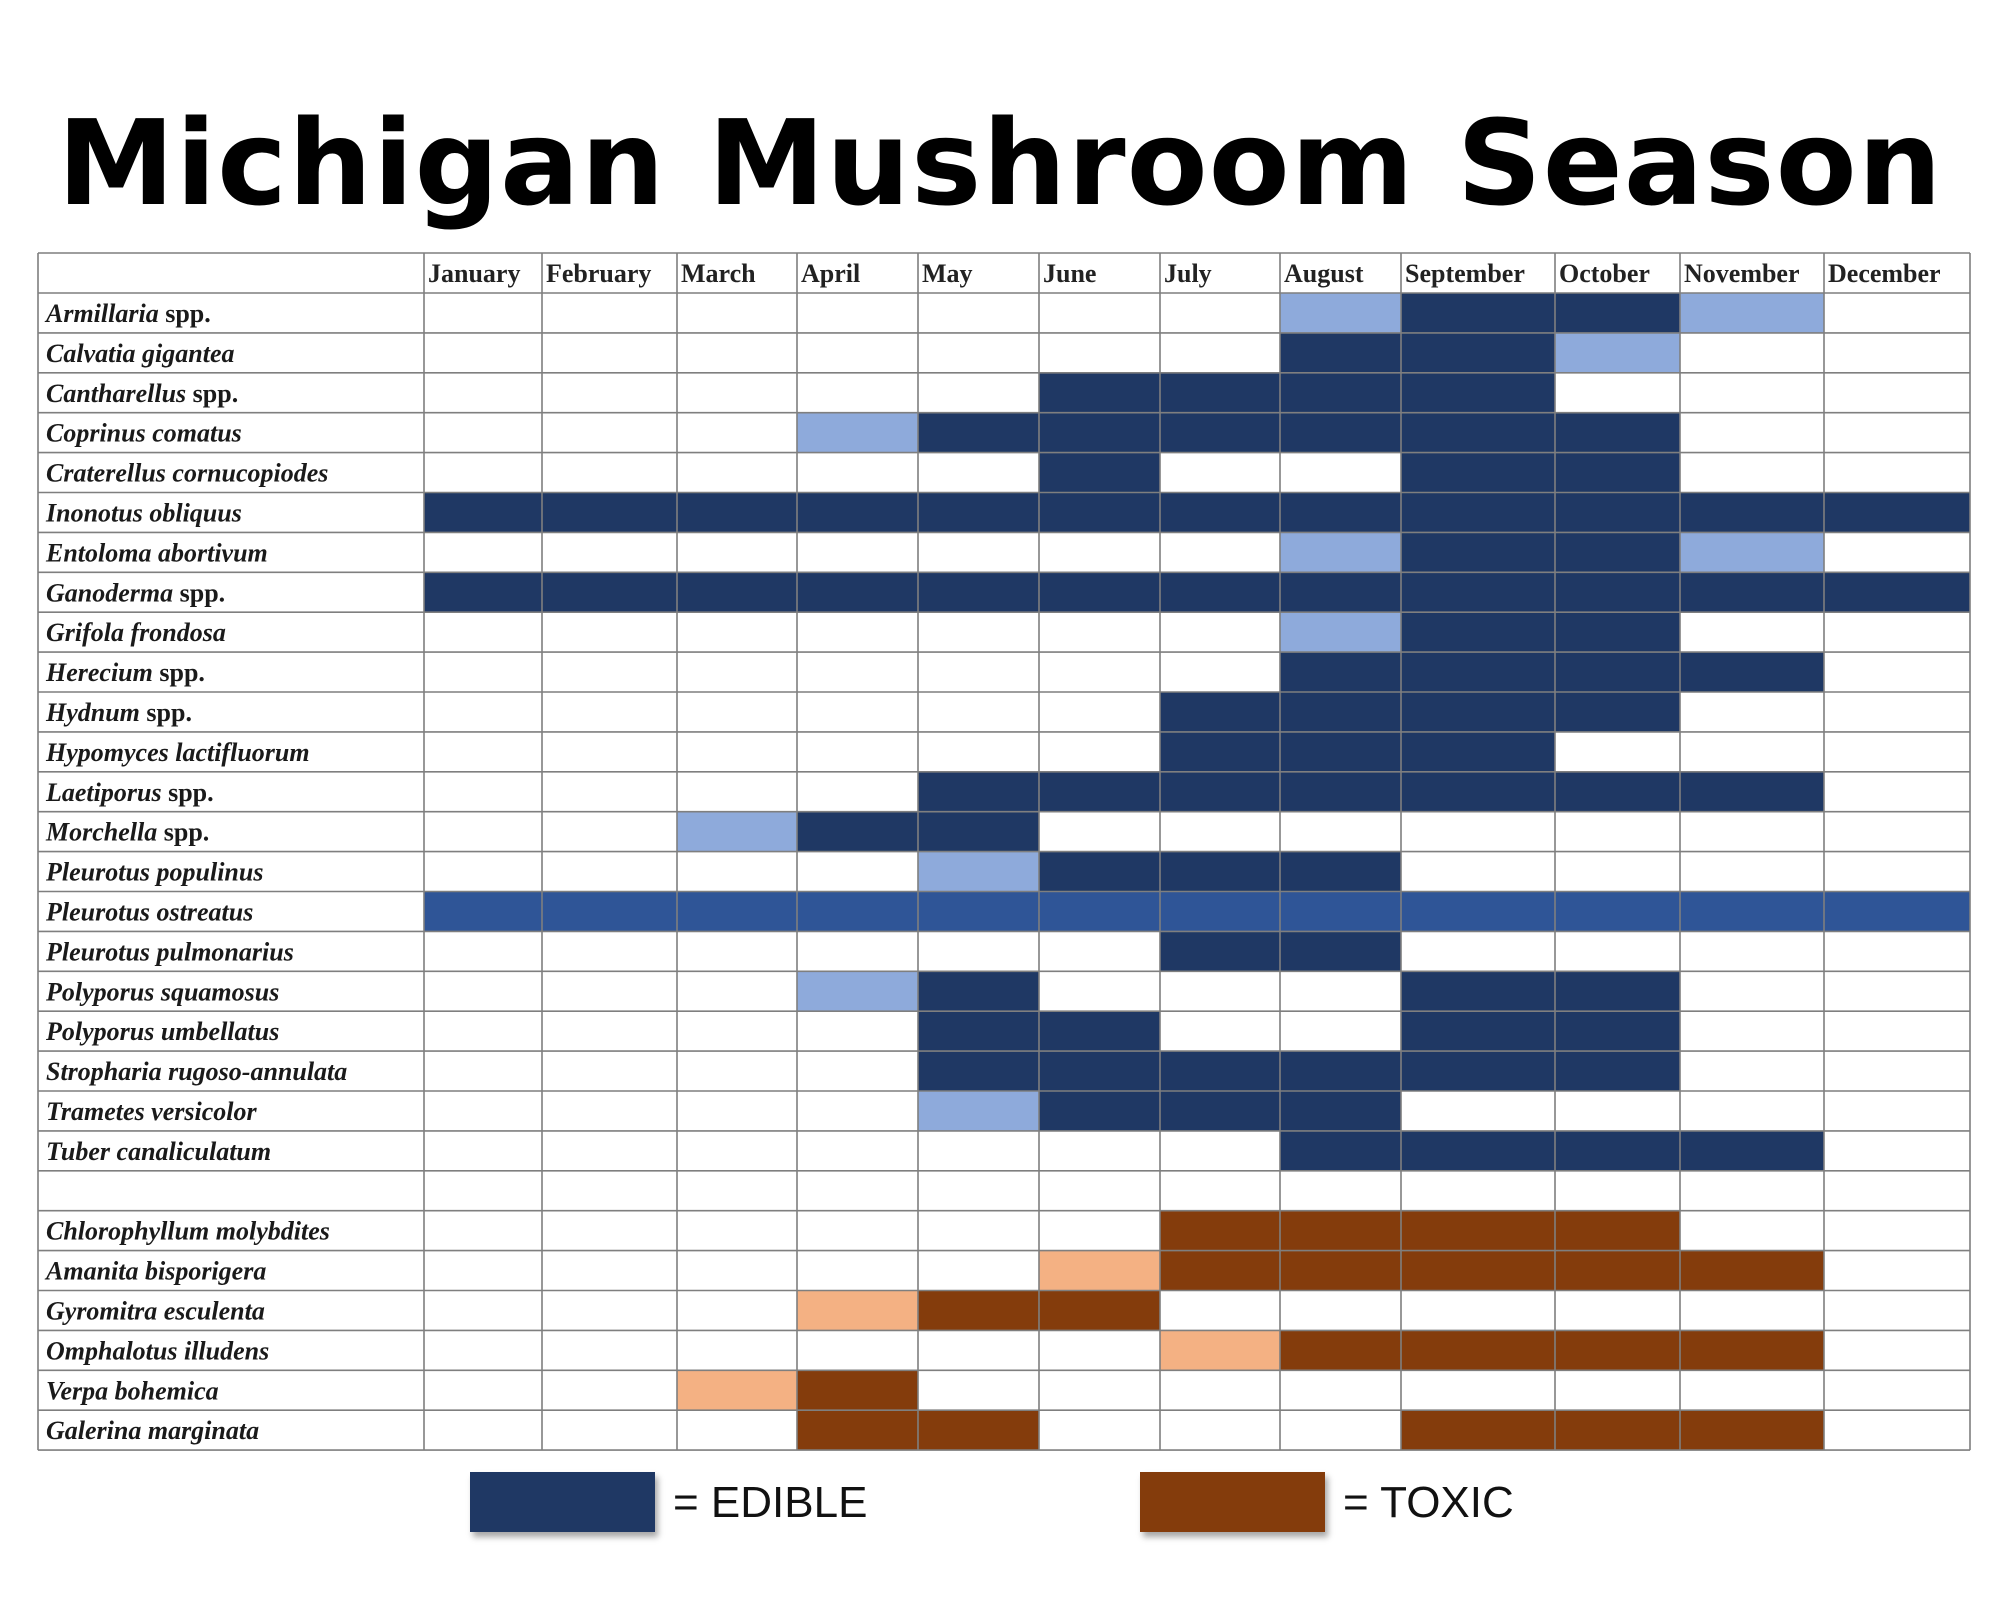 The image size is (2000, 1600). Describe the element at coordinates (598, 273) in the screenshot. I see `month-header: February` at that location.